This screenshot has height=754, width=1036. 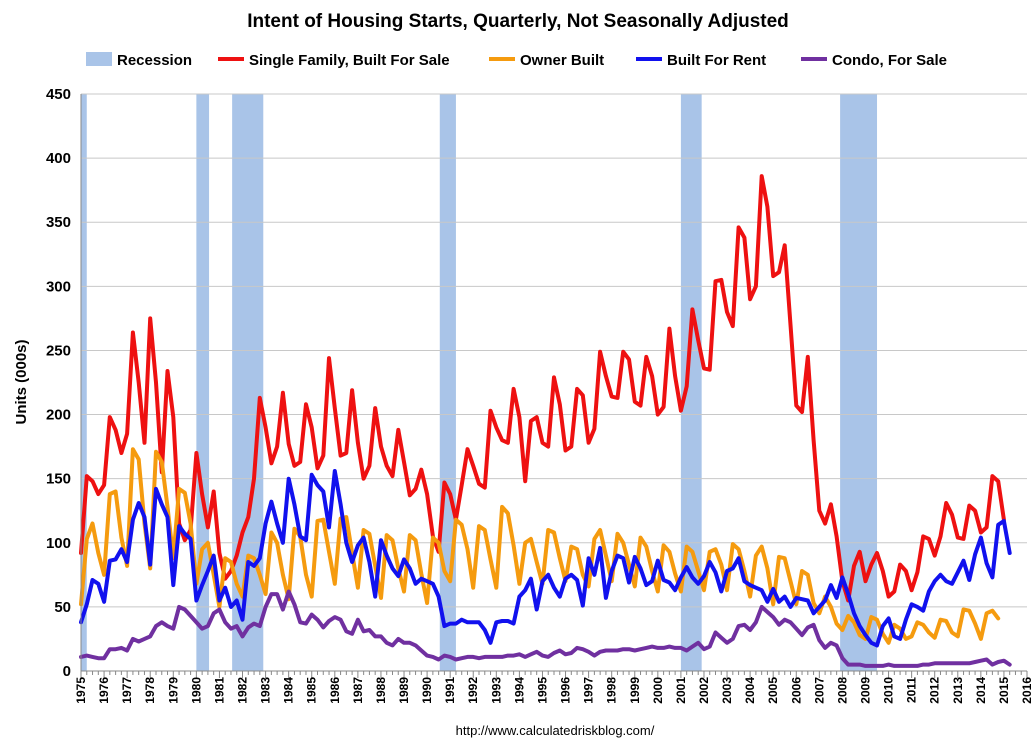 I want to click on x-tick-label: 2008, so click(x=842, y=690).